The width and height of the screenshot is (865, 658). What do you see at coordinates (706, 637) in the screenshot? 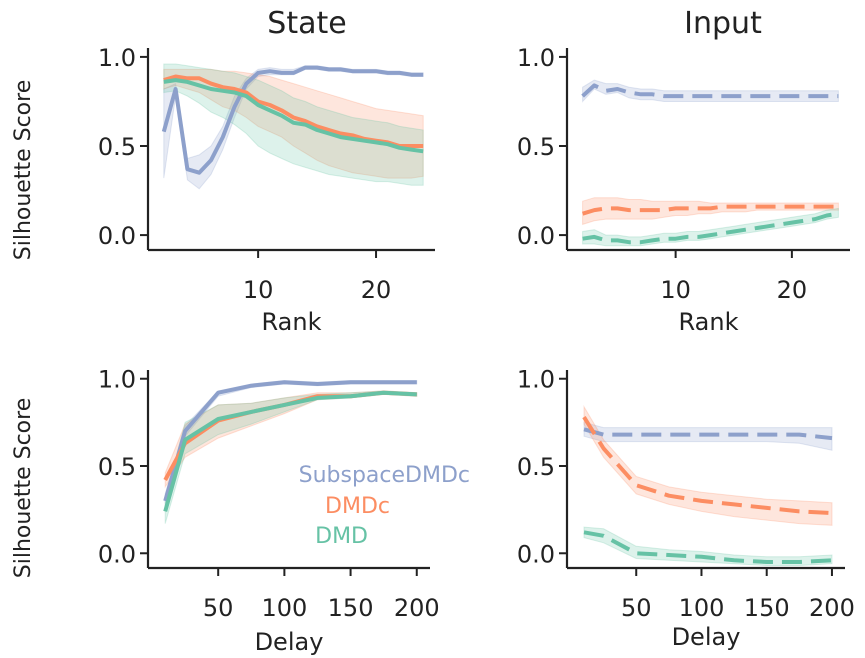
I see `x-axis-label-3: Delay` at bounding box center [706, 637].